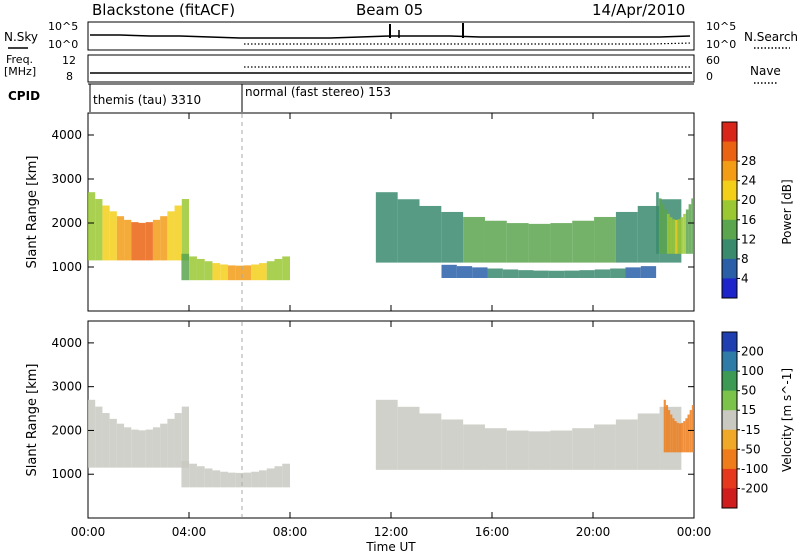 The width and height of the screenshot is (800, 554). I want to click on velocity-data, so click(391, 443).